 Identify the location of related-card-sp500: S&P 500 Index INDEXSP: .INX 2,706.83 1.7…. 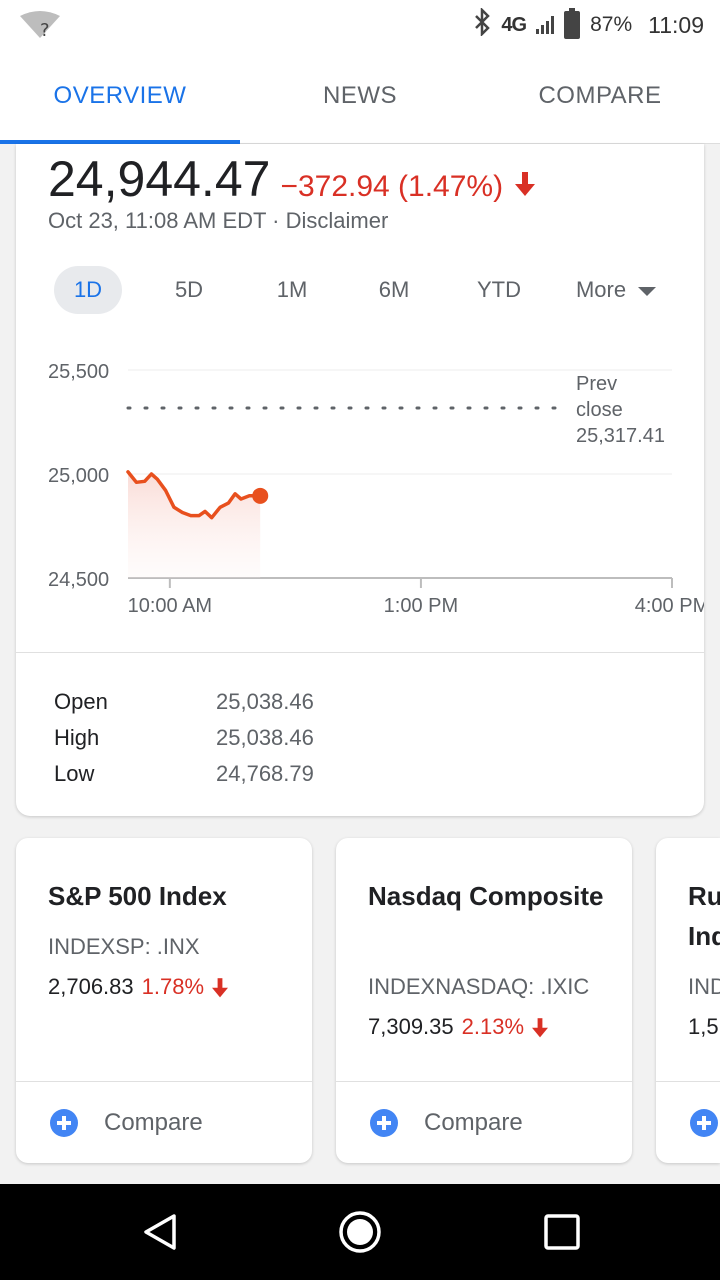
(164, 1000).